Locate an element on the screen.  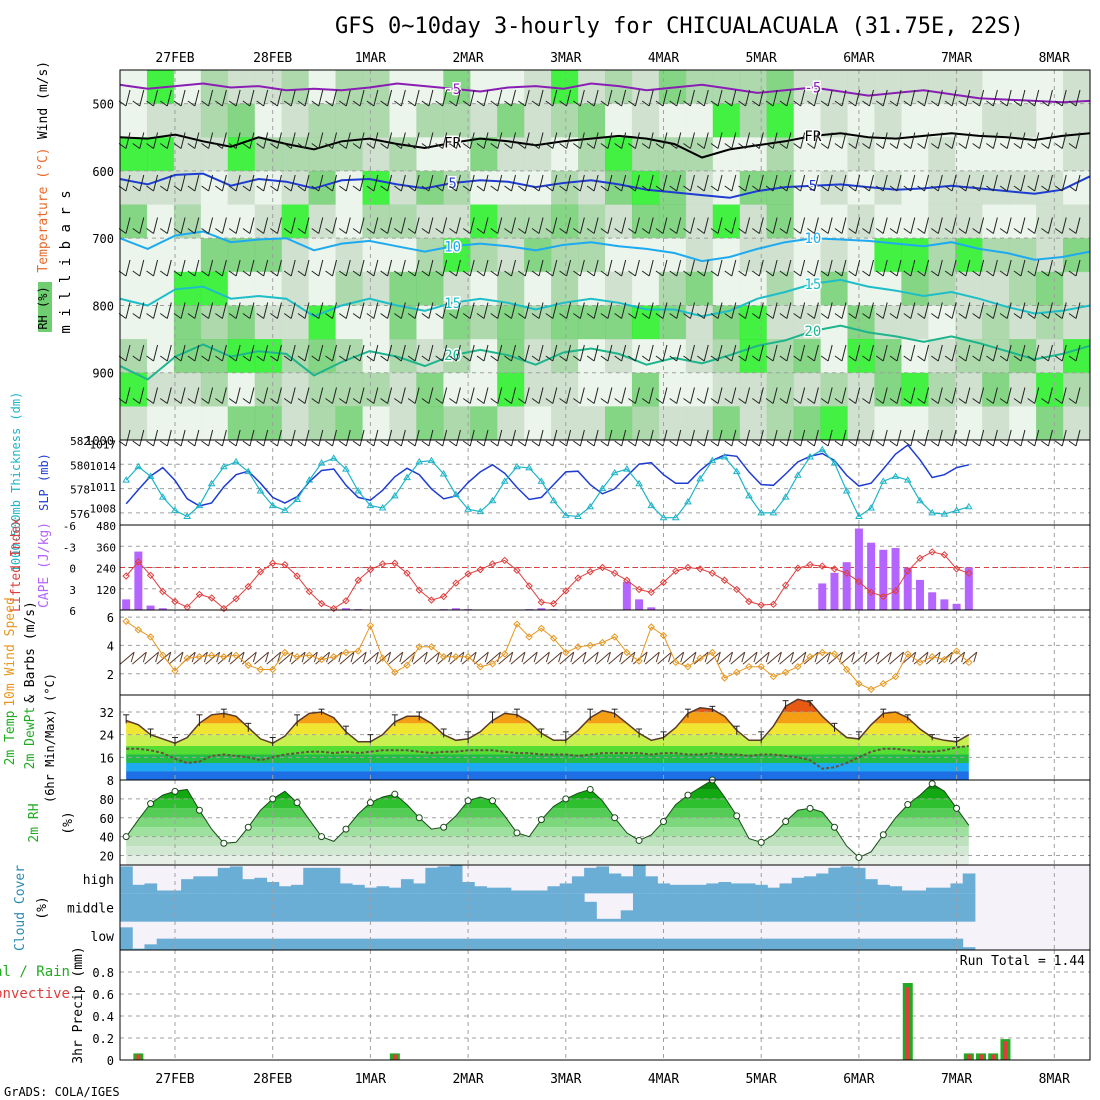
rh-tick-label: 40 is located at coordinates (107, 838).